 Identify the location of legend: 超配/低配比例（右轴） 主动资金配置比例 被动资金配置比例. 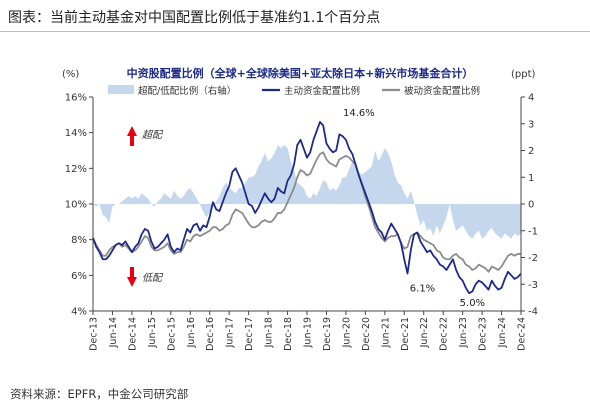
(294, 91).